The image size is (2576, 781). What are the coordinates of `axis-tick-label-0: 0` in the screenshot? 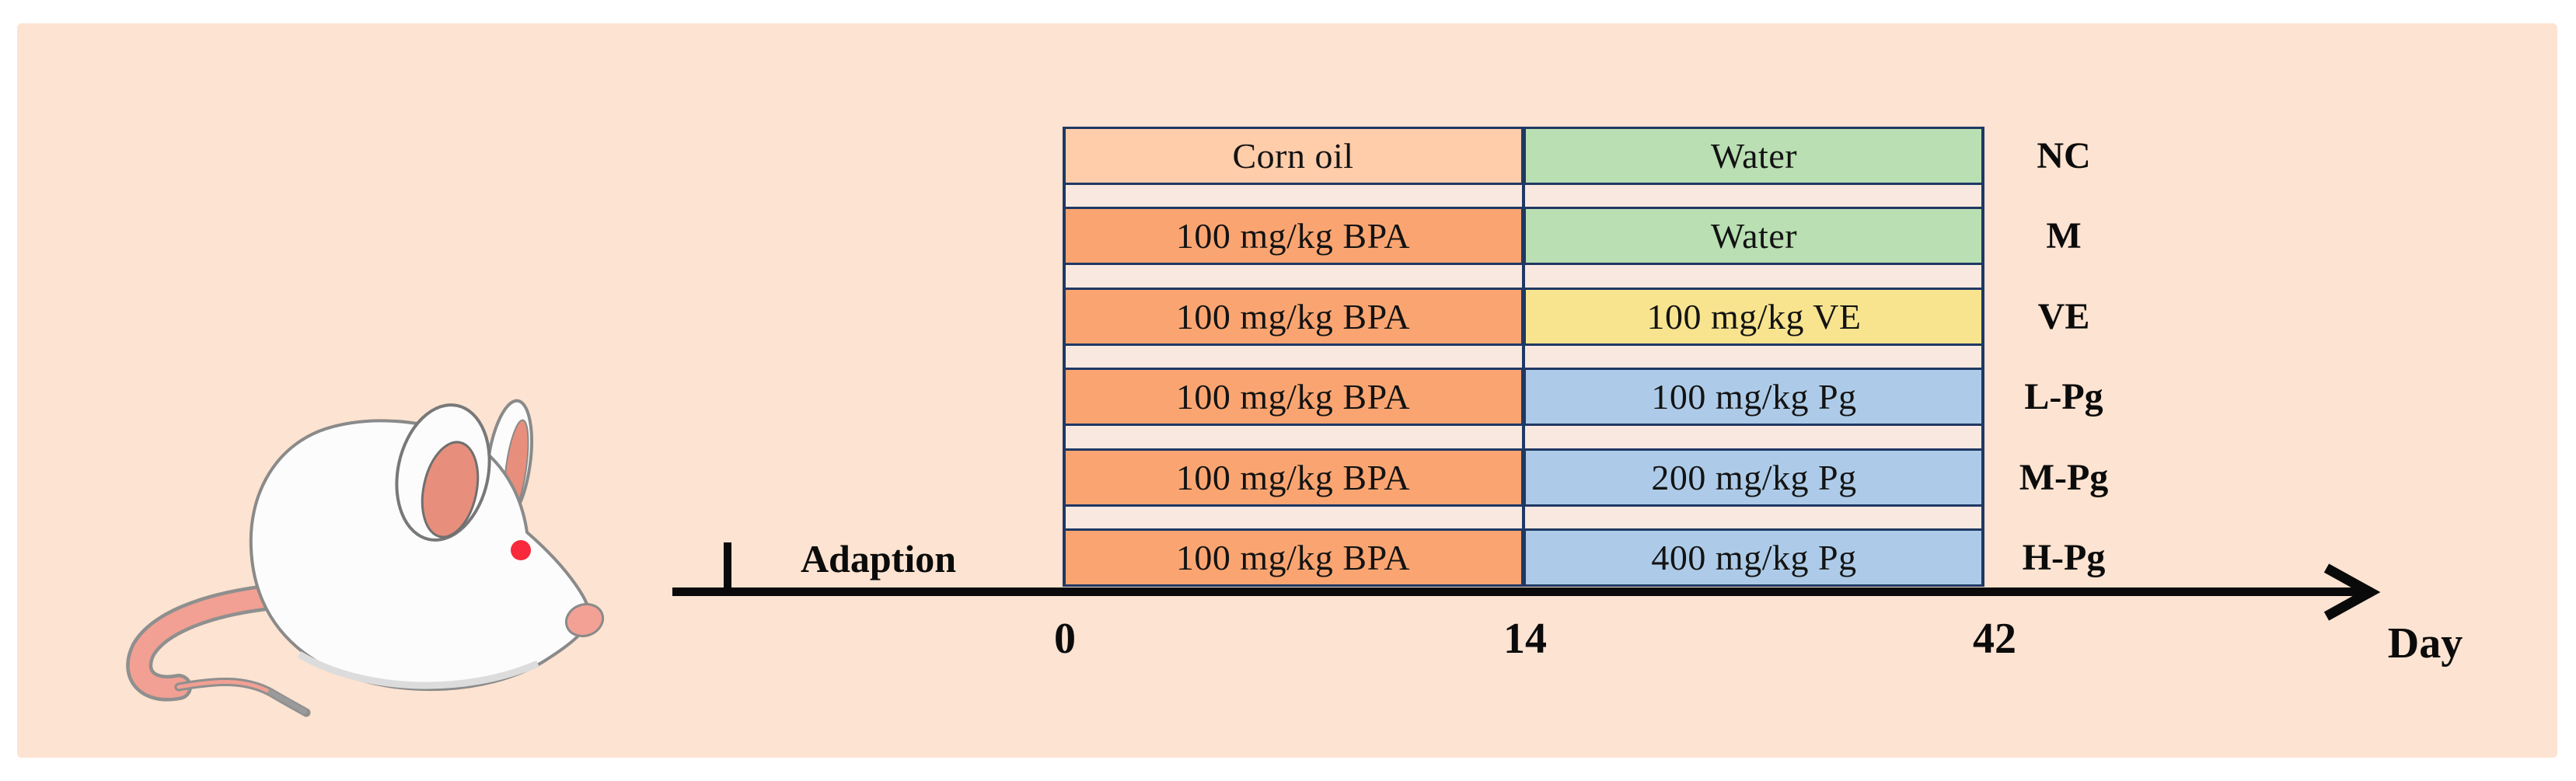 It's located at (1065, 639).